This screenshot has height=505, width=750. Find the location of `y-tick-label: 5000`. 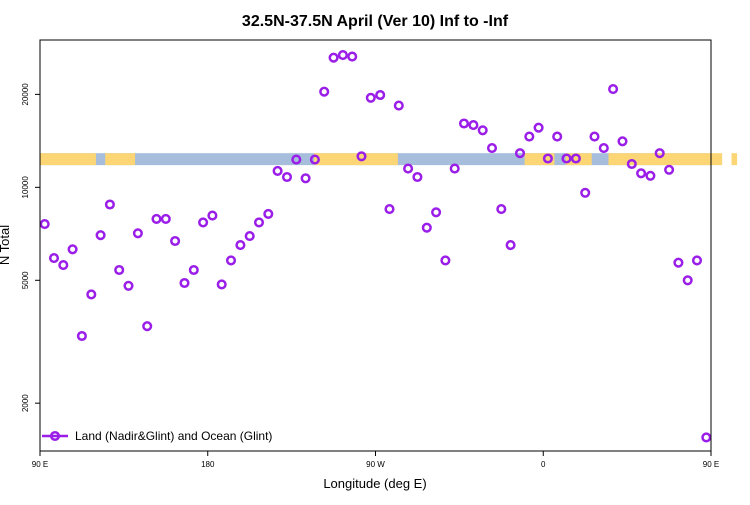

y-tick-label: 5000 is located at coordinates (25, 280).